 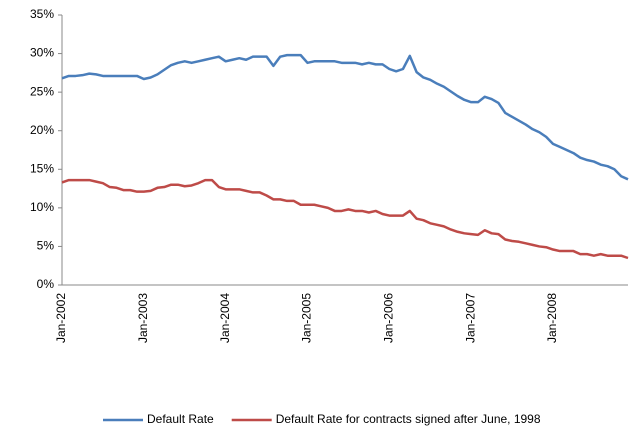 What do you see at coordinates (42, 91) in the screenshot?
I see `y-tick-label: 25%` at bounding box center [42, 91].